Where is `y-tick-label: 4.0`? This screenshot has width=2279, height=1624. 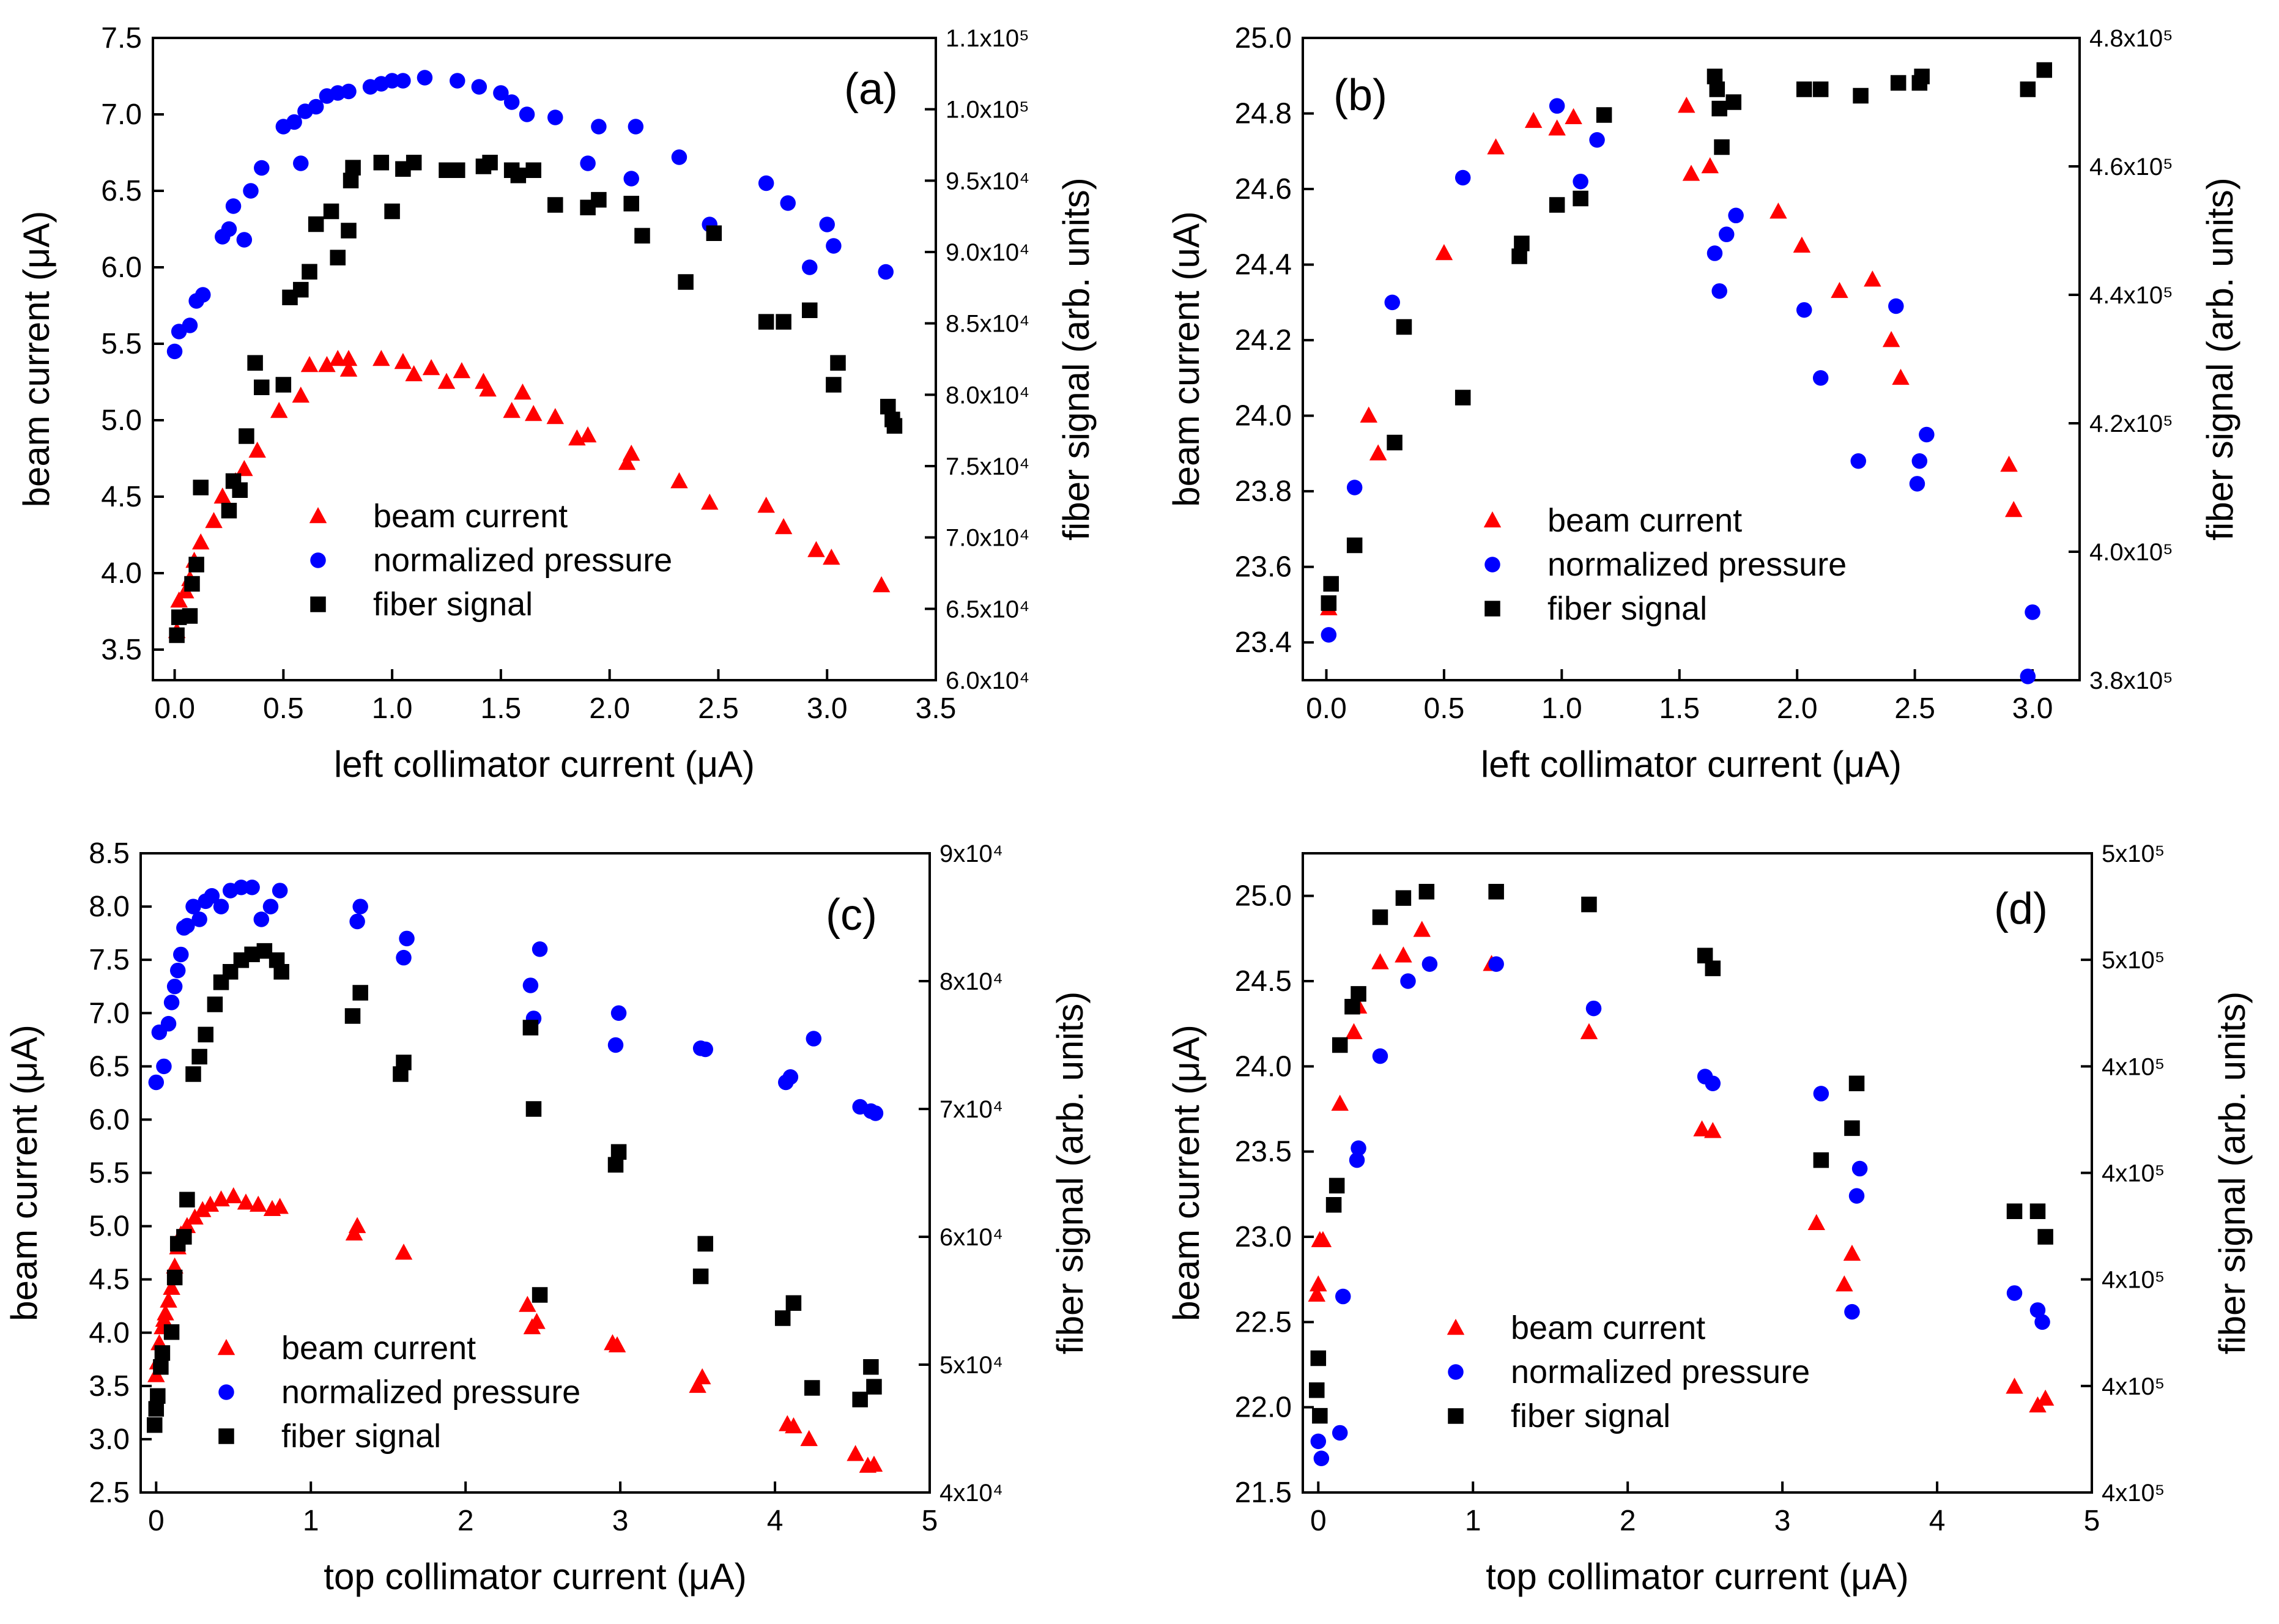
y-tick-label: 4.0 is located at coordinates (109, 1333).